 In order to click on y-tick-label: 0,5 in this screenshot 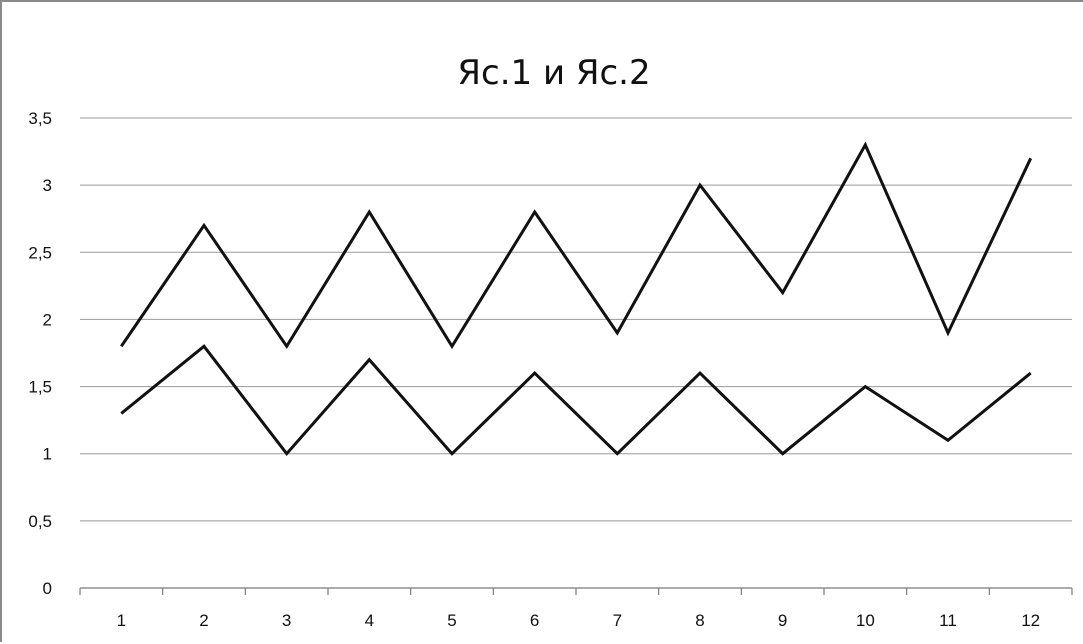, I will do `click(40, 521)`.